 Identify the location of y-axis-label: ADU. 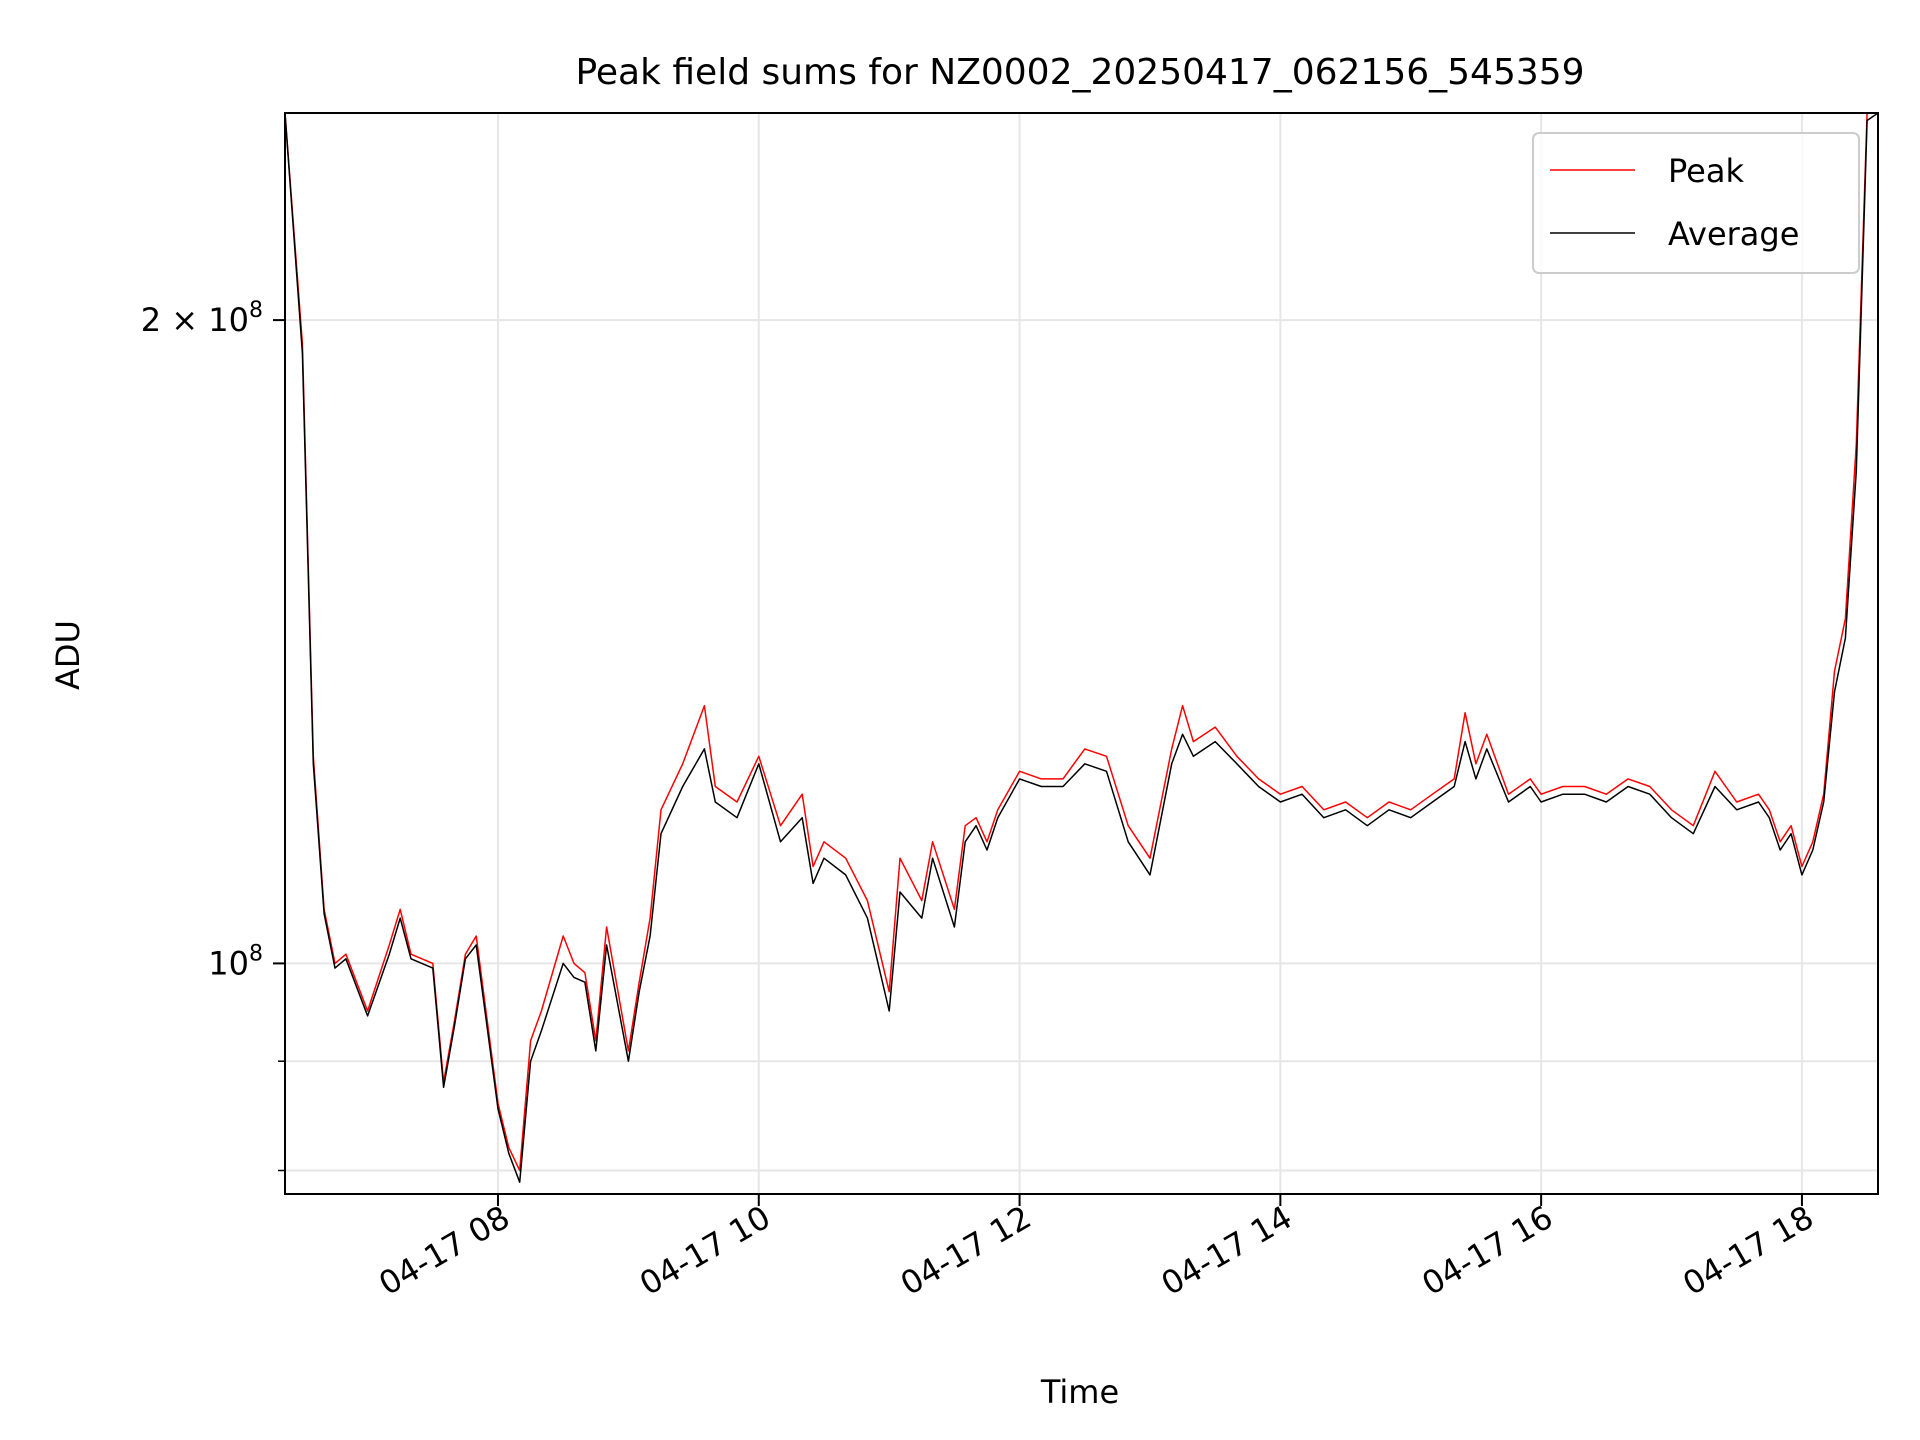
(68, 655).